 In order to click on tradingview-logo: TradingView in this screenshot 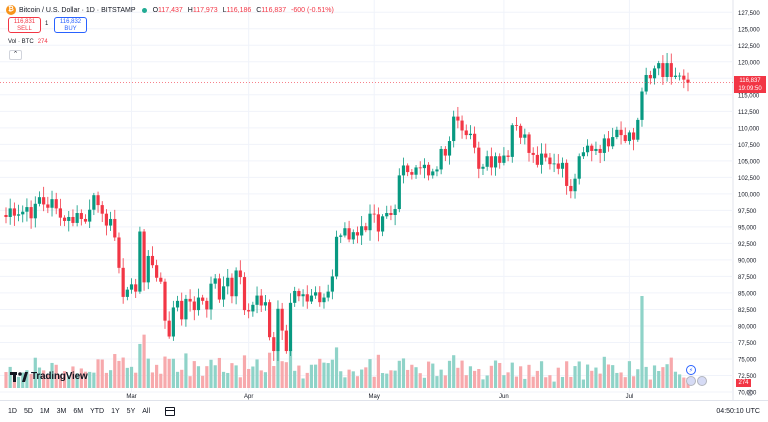, I will do `click(49, 376)`.